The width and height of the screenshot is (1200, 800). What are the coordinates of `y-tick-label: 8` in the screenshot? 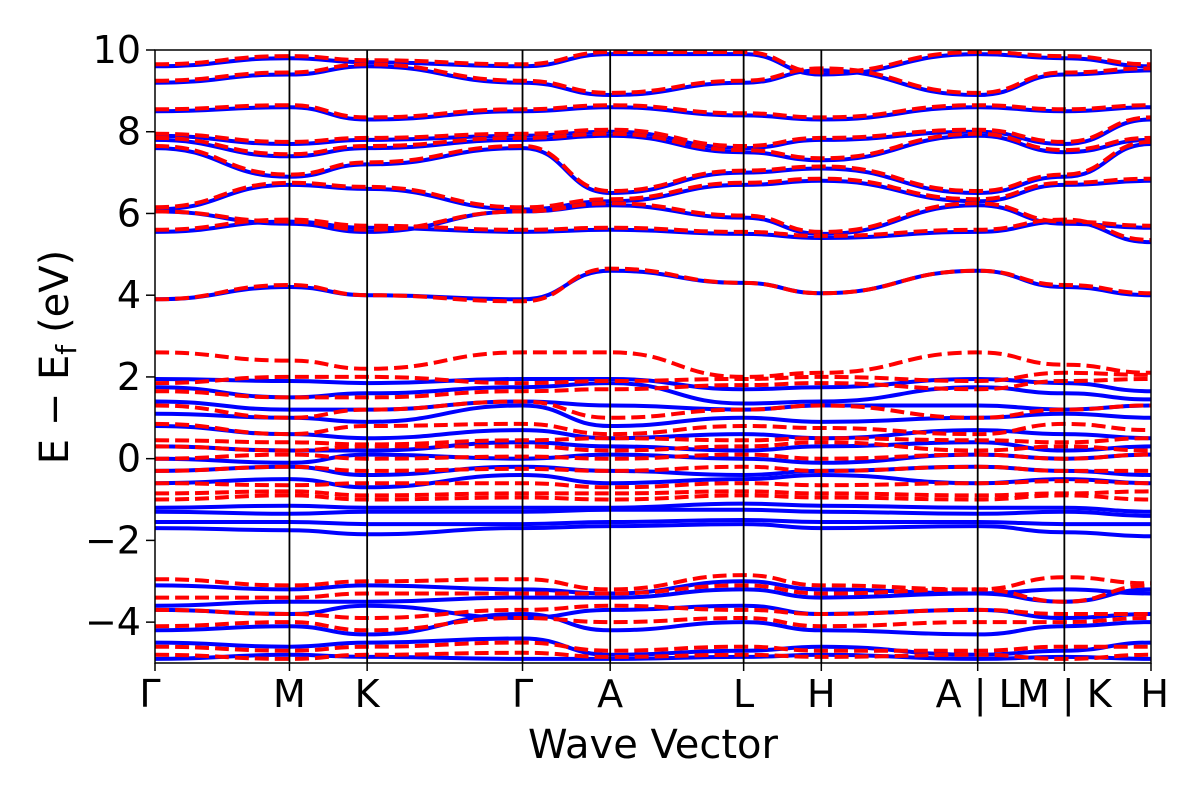 It's located at (129, 132).